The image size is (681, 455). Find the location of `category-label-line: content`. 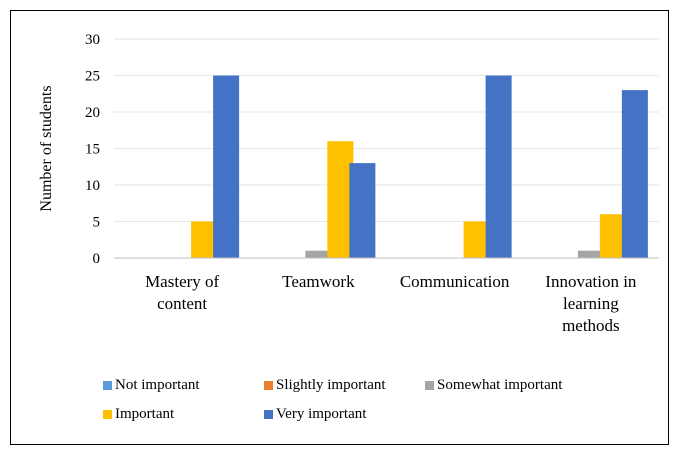

category-label-line: content is located at coordinates (182, 303).